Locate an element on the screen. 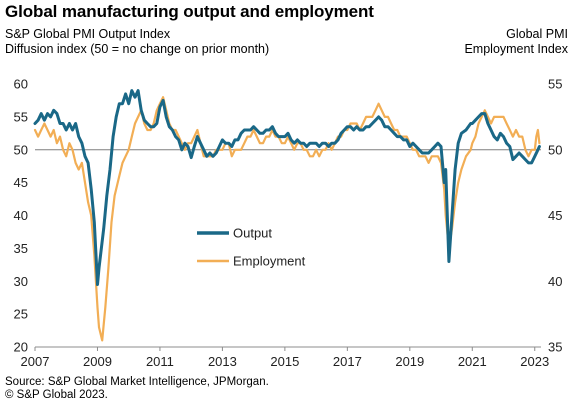 The height and width of the screenshot is (411, 572). y-left-tick-label: 50 is located at coordinates (21, 149).